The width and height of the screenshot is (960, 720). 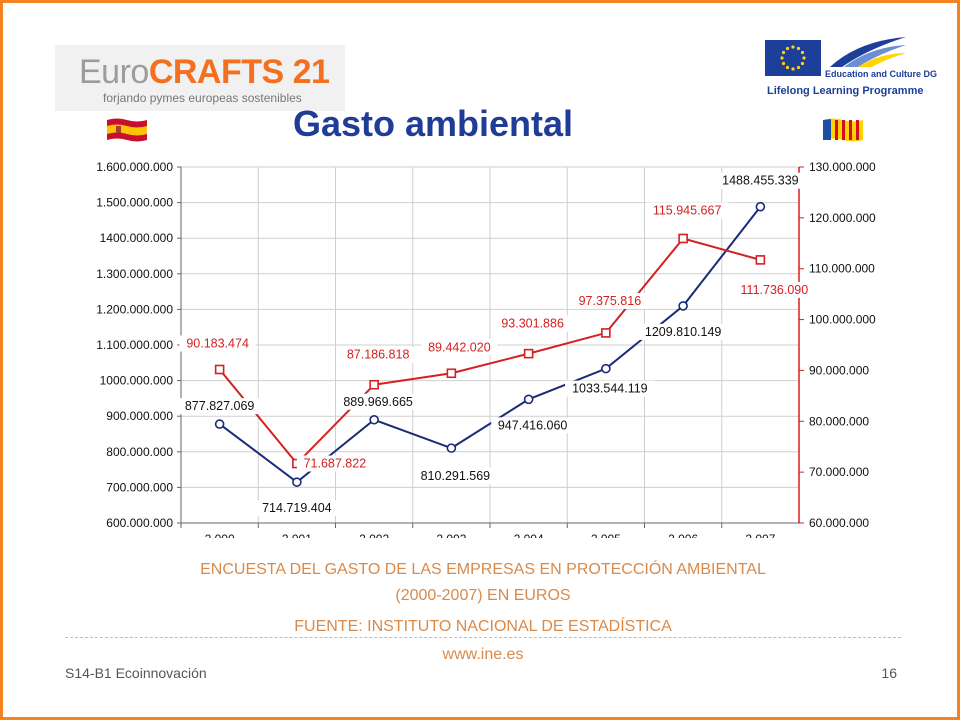 I want to click on left-axis-tick-label: 600.000.000, so click(x=139, y=523).